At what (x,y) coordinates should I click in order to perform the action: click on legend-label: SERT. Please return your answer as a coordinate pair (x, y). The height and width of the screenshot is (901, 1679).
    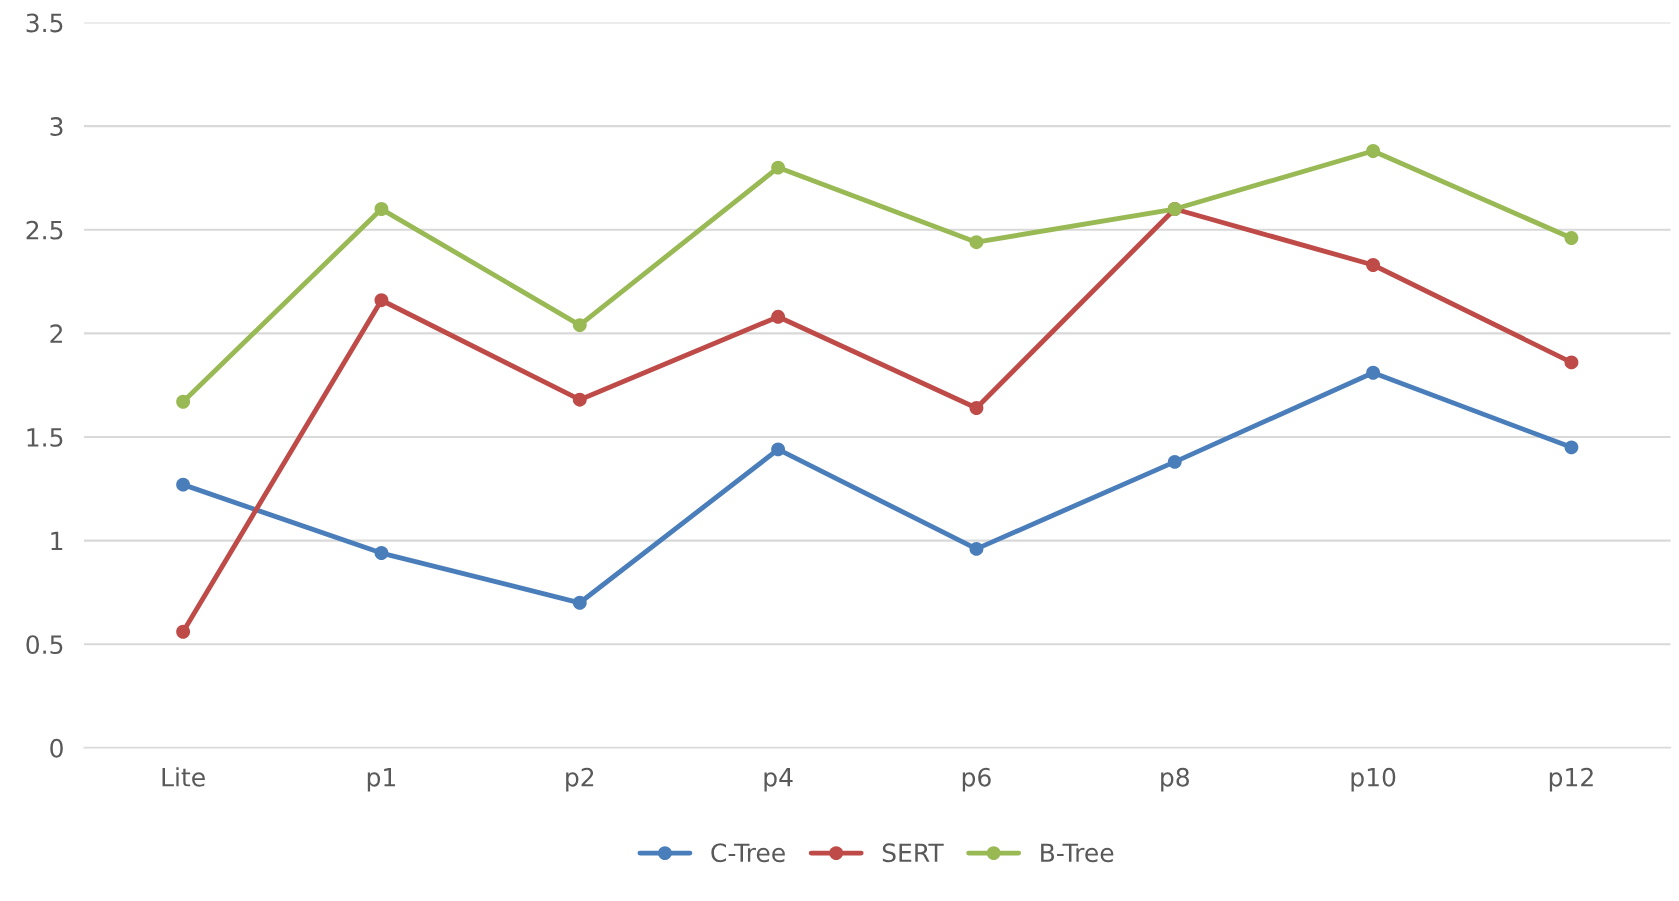
    Looking at the image, I should click on (913, 853).